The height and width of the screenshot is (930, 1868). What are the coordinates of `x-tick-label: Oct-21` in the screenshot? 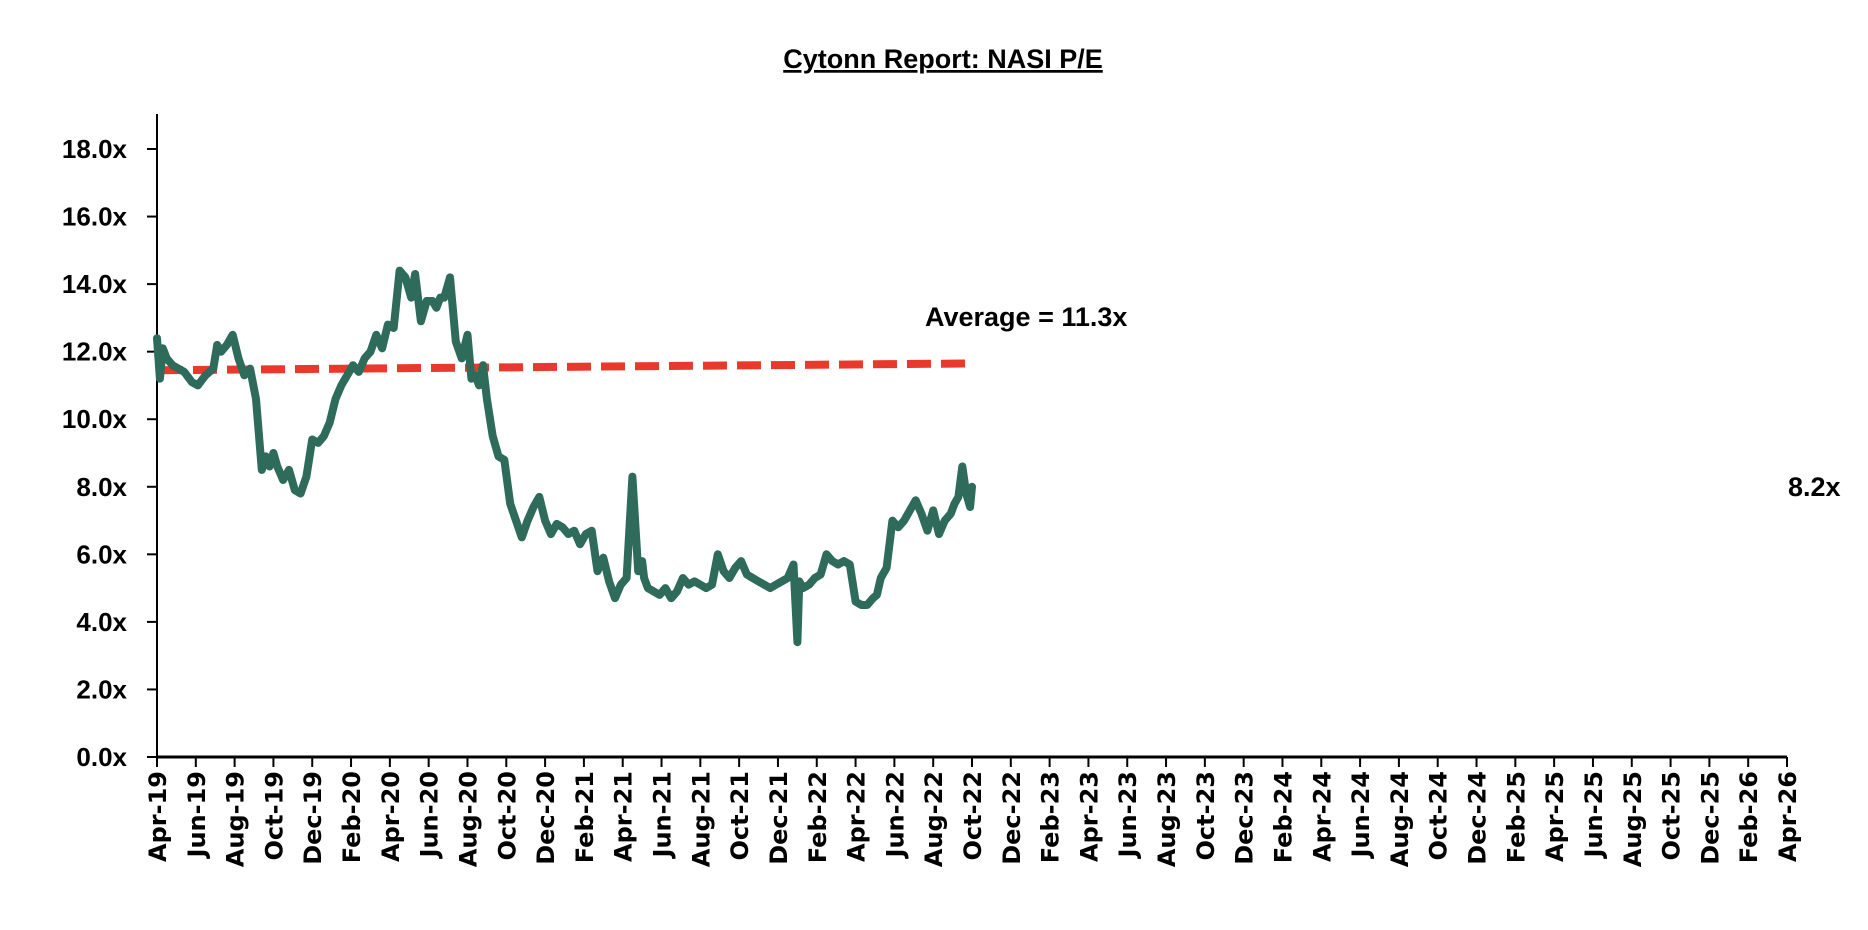 It's located at (740, 815).